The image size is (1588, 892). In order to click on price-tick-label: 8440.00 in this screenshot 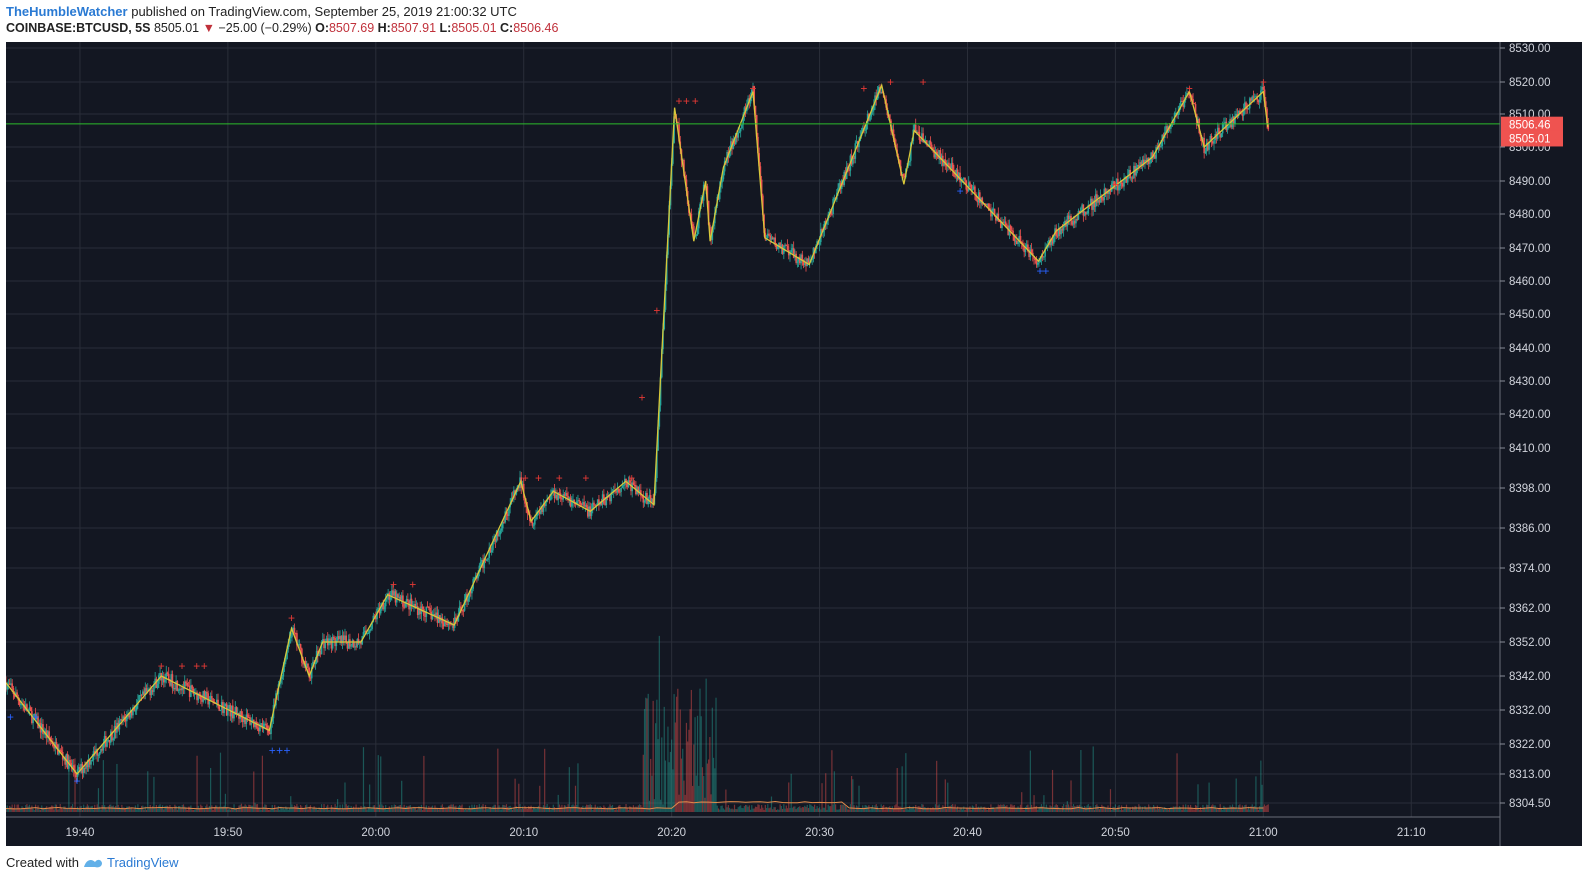, I will do `click(1530, 349)`.